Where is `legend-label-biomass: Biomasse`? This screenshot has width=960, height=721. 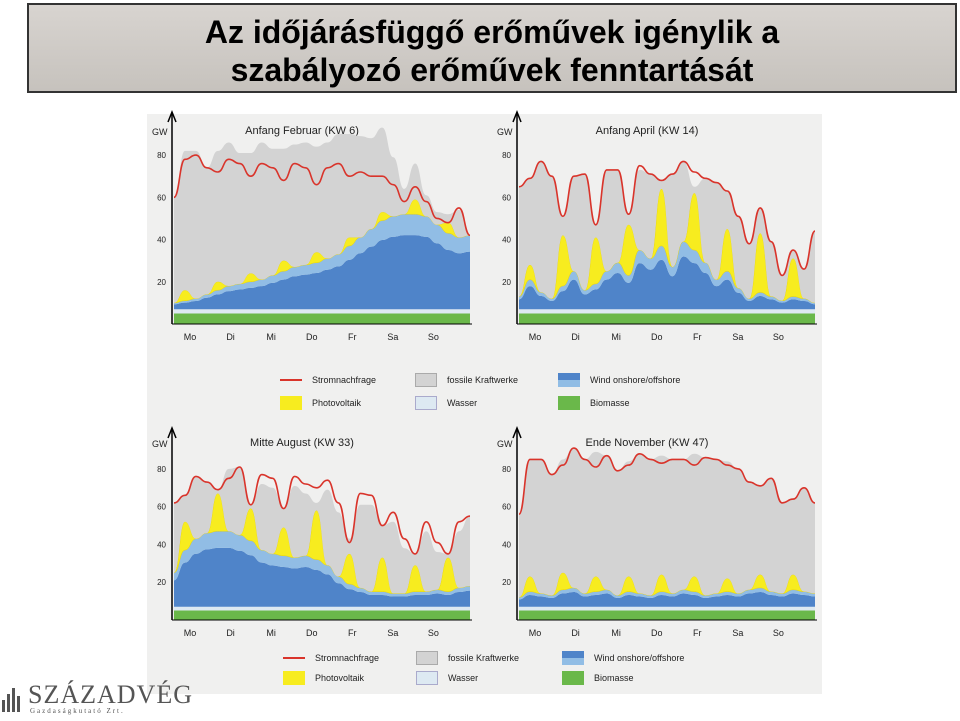 legend-label-biomass: Biomasse is located at coordinates (610, 403).